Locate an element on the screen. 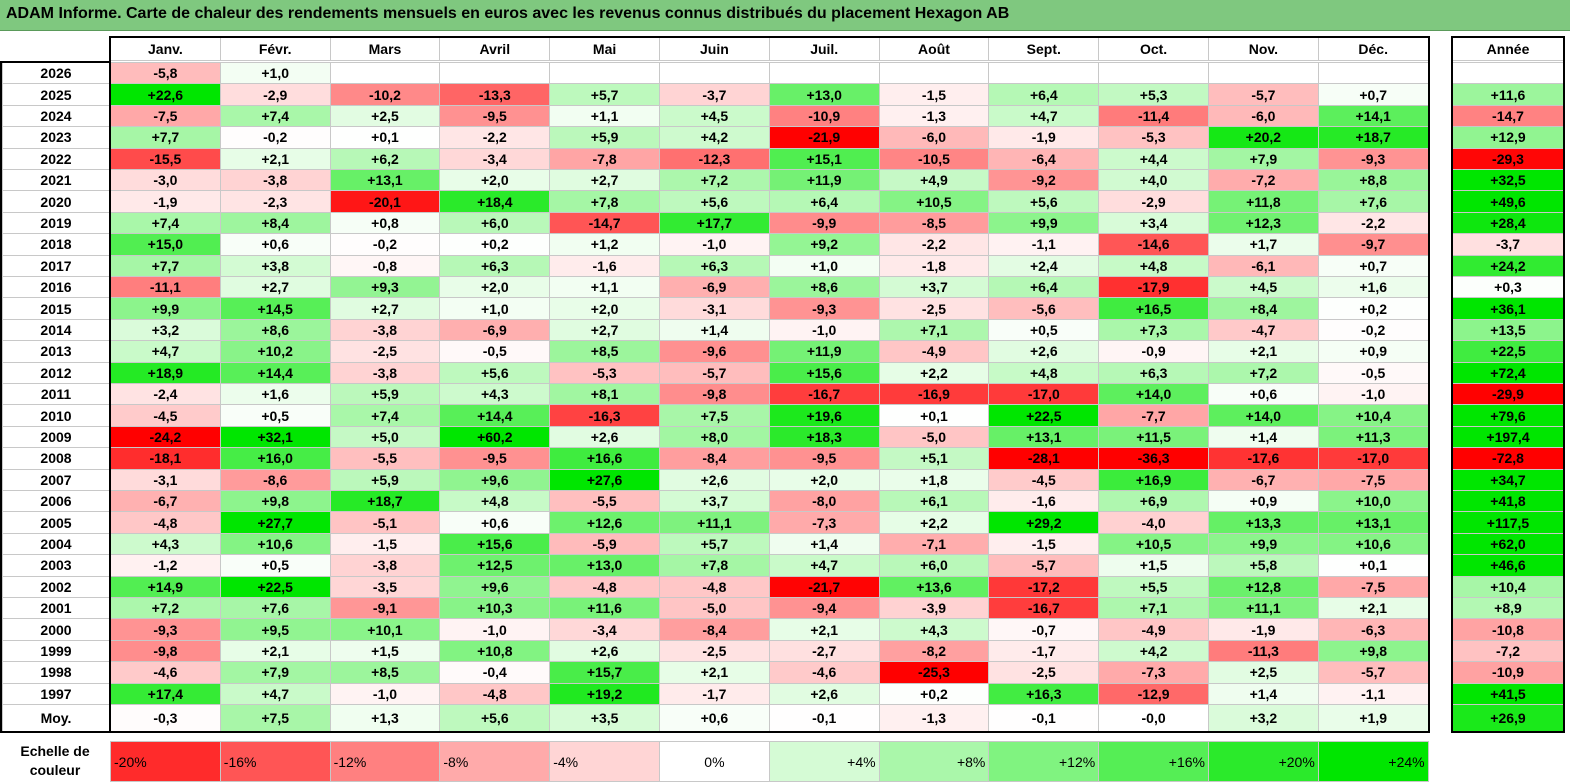 This screenshot has width=1570, height=783. row-year-label: 2022 is located at coordinates (56, 158).